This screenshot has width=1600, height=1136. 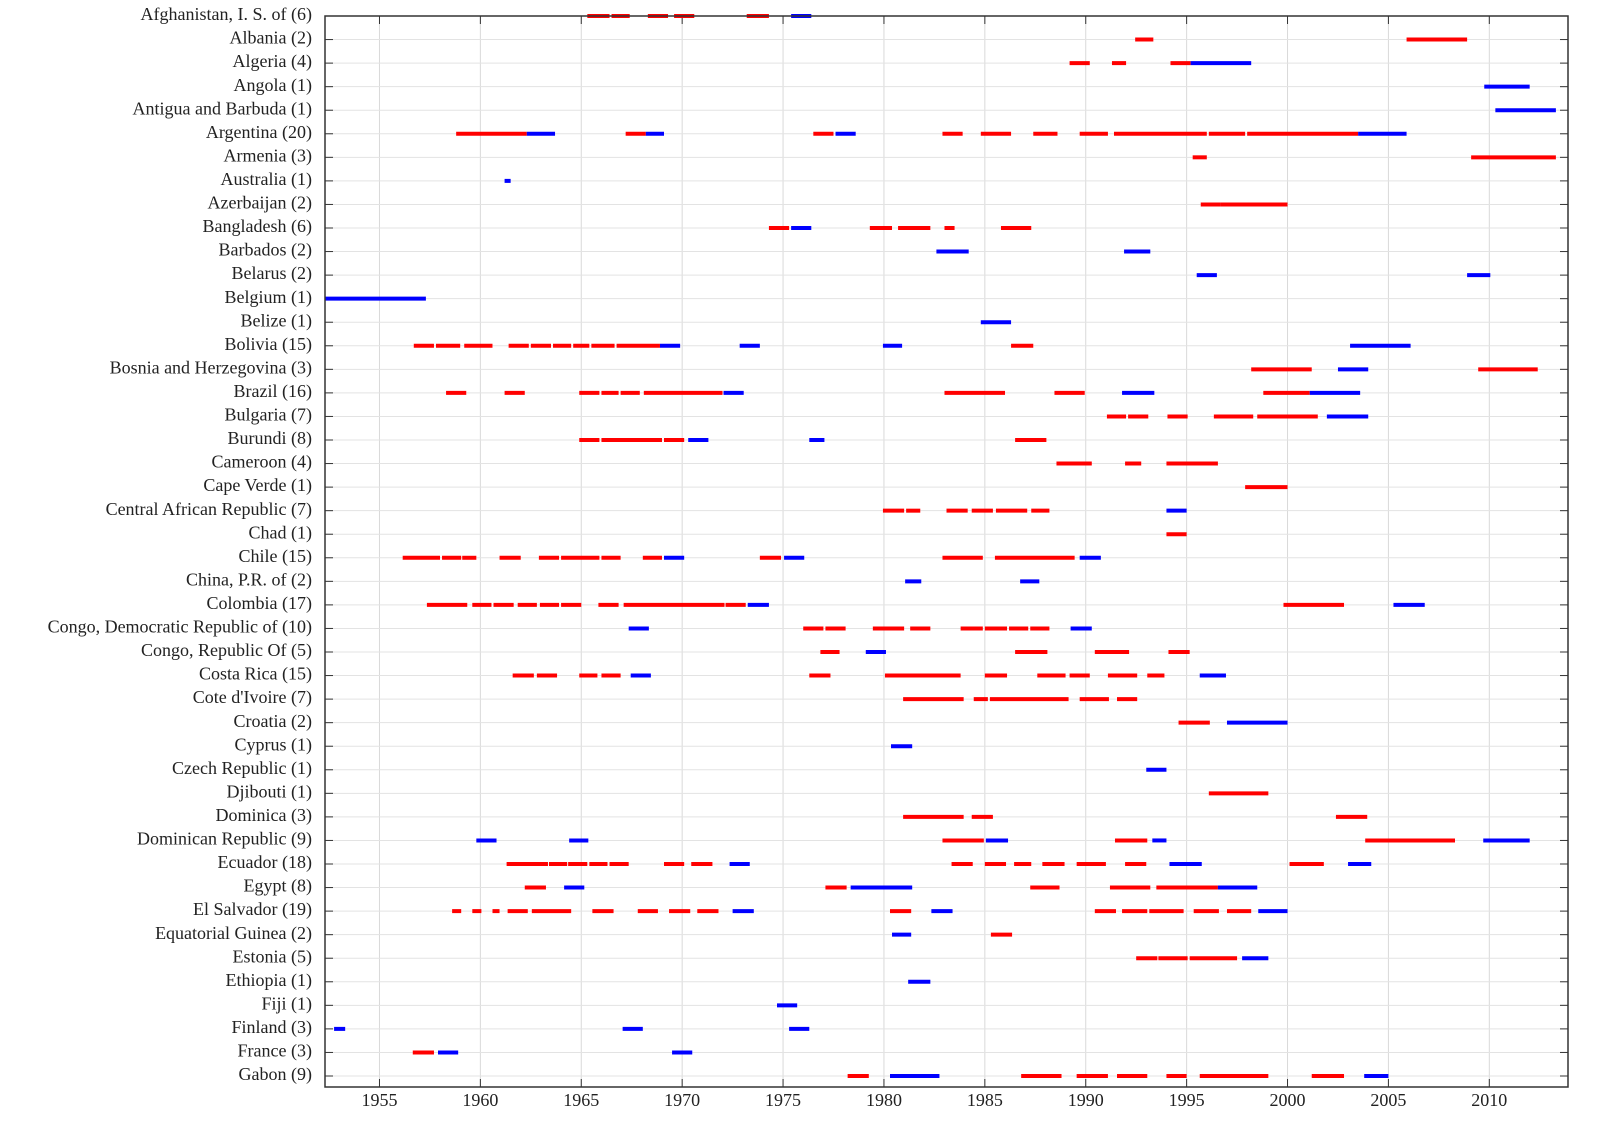 What do you see at coordinates (262, 462) in the screenshot?
I see `y-tick-label: Cameroon (4)` at bounding box center [262, 462].